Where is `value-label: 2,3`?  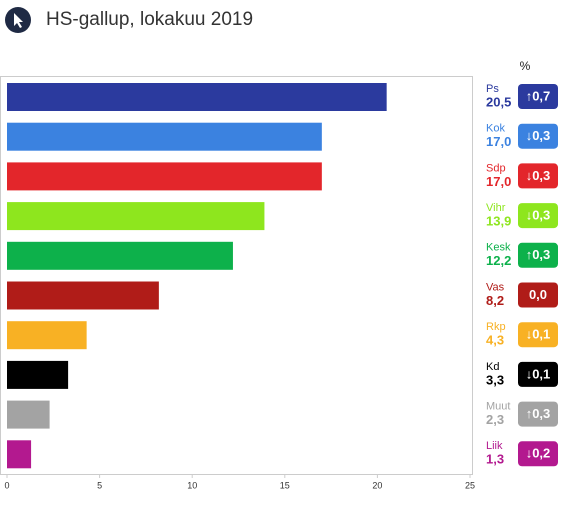 value-label: 2,3 is located at coordinates (495, 419).